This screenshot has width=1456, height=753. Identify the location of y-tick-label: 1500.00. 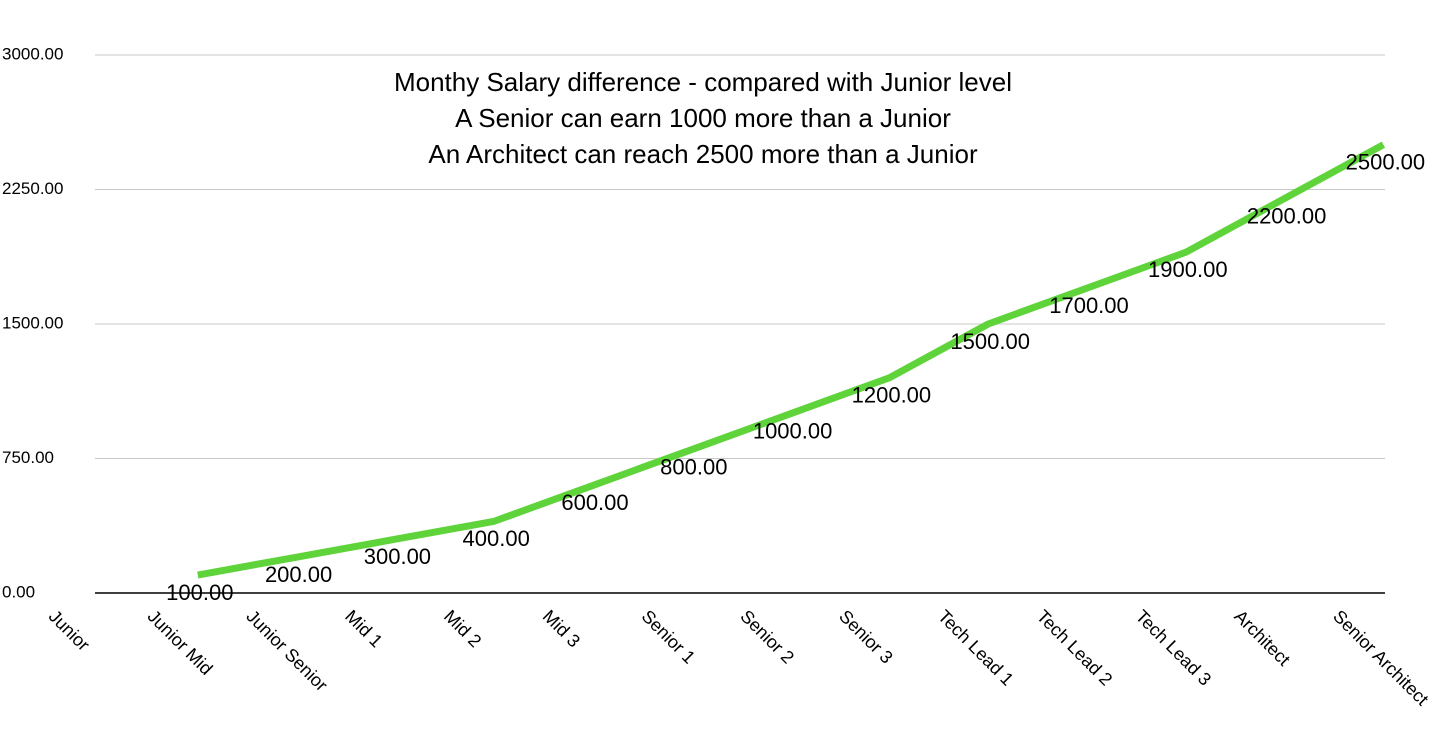
(32, 322).